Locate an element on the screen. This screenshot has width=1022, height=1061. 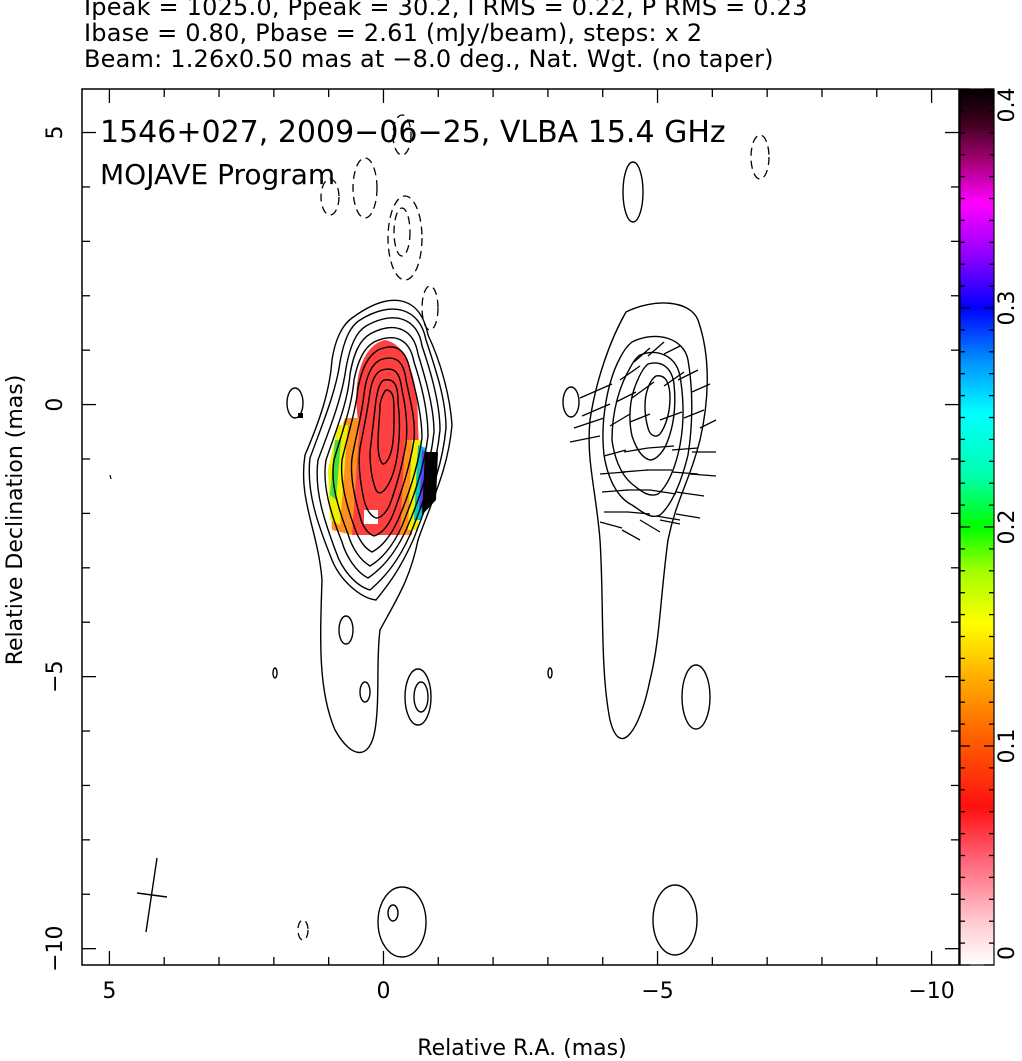
y-tick-label: −10 is located at coordinates (55, 948).